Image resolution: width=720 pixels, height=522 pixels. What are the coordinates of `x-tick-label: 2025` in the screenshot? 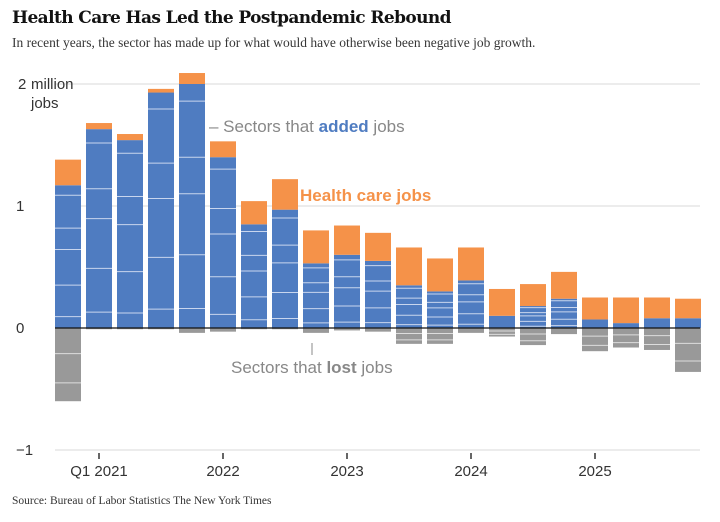 It's located at (594, 471).